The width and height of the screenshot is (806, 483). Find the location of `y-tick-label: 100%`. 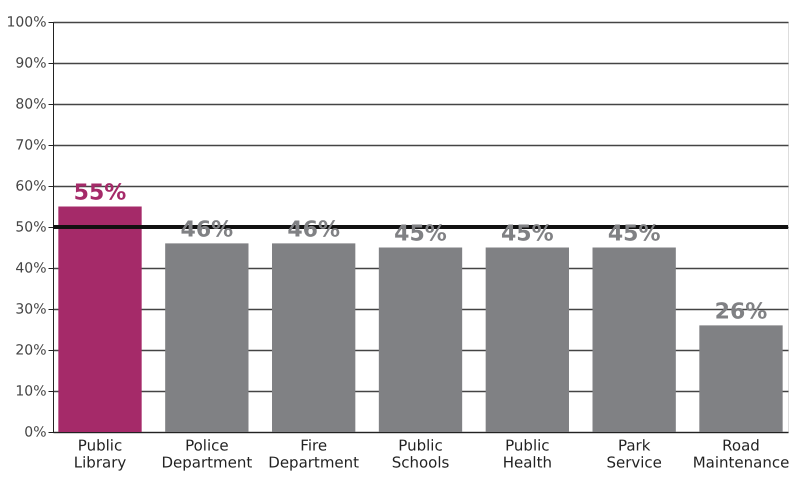

y-tick-label: 100% is located at coordinates (26, 22).